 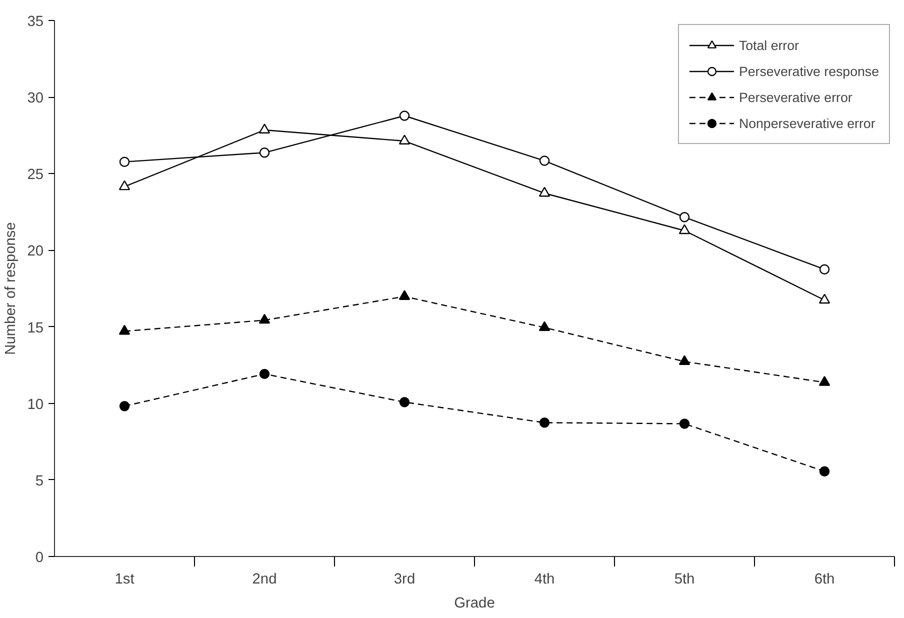 What do you see at coordinates (124, 580) in the screenshot?
I see `x-tick-label: 1st` at bounding box center [124, 580].